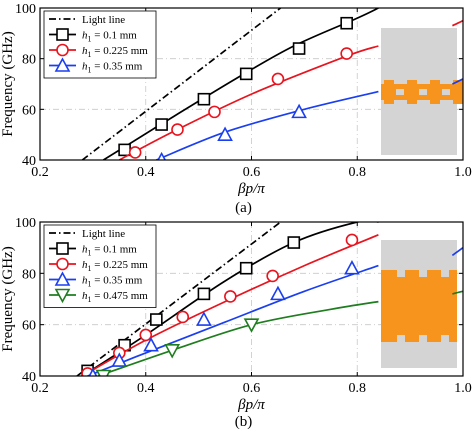 Image resolution: width=474 pixels, height=436 pixels. Describe the element at coordinates (25, 223) in the screenshot. I see `y-tick-label: 100` at that location.